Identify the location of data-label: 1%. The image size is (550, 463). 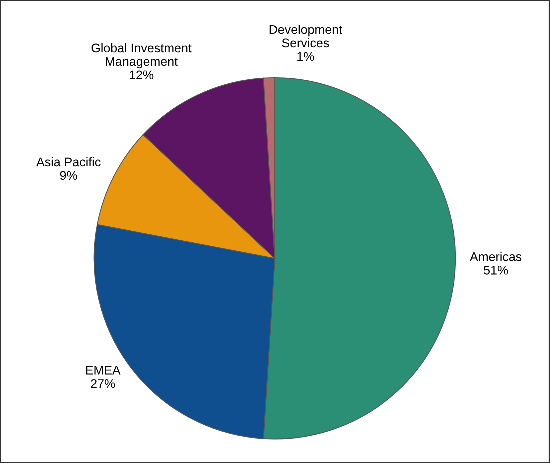
(306, 57).